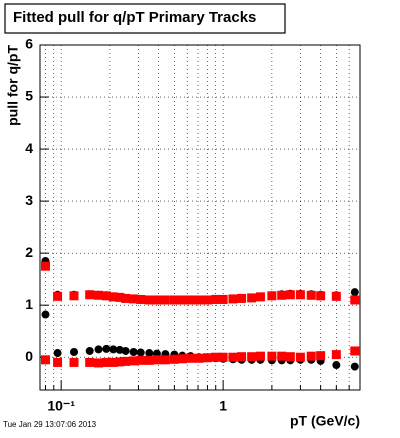 This screenshot has height=438, width=400. Describe the element at coordinates (29, 200) in the screenshot. I see `y-tick-label: 3` at that location.